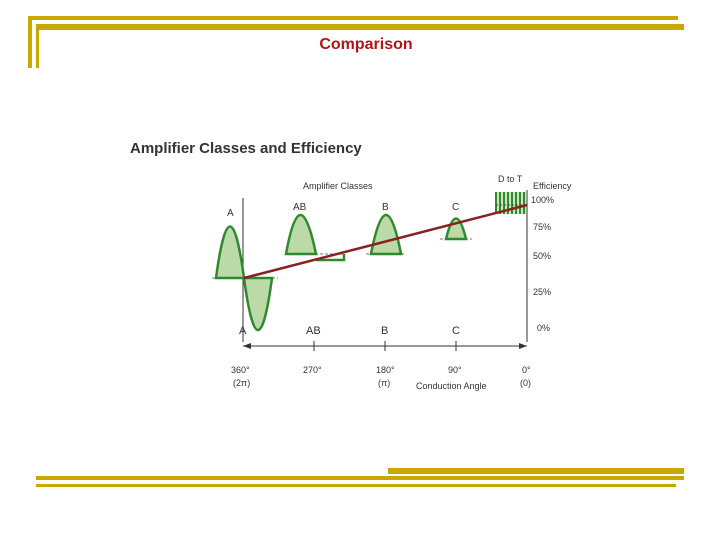 Image resolution: width=720 pixels, height=540 pixels. Describe the element at coordinates (312, 370) in the screenshot. I see `angle-label-270: 270°` at that location.